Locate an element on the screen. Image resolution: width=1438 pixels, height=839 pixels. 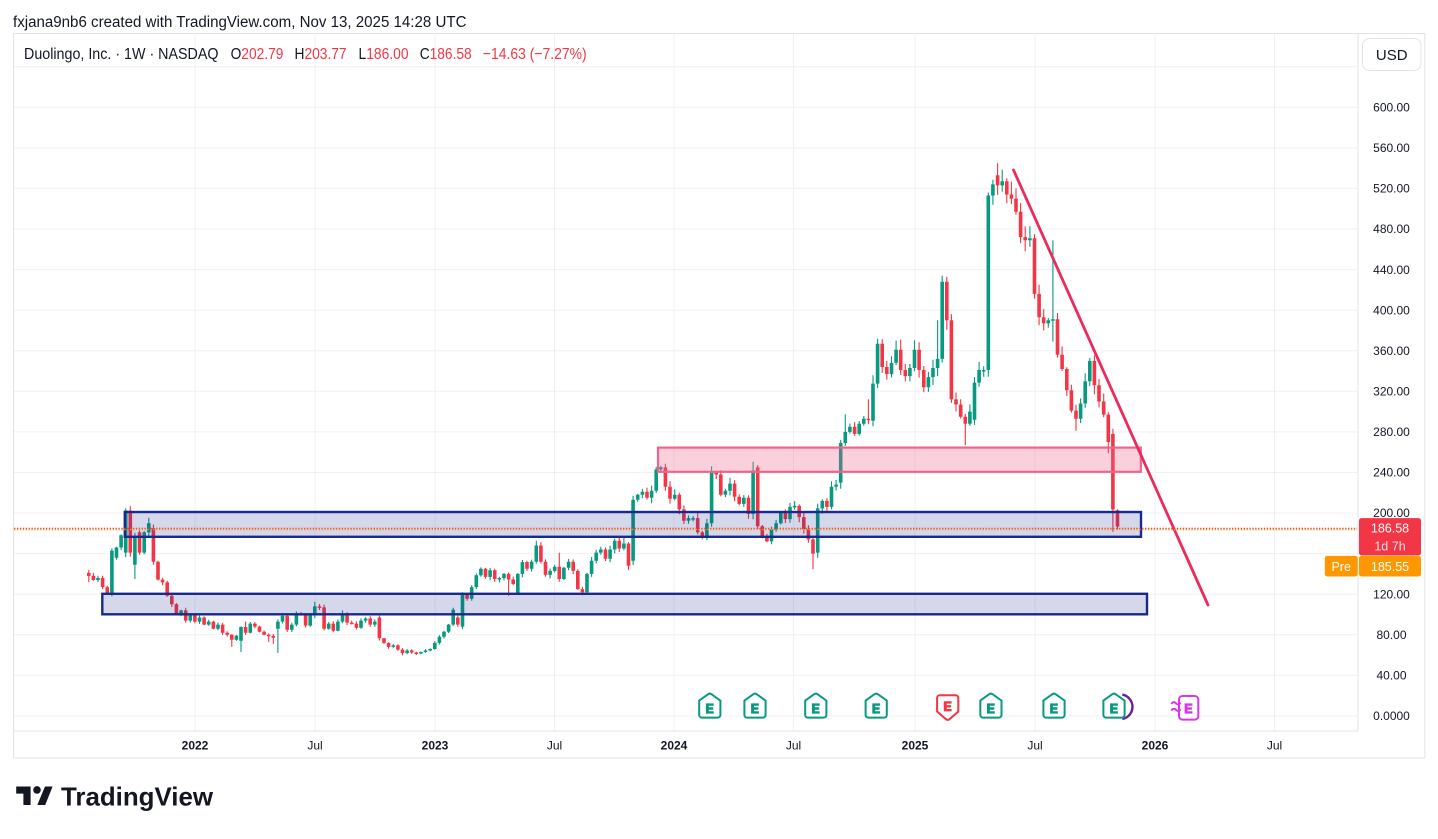
svg-text: O202.79 is located at coordinates (257, 54).